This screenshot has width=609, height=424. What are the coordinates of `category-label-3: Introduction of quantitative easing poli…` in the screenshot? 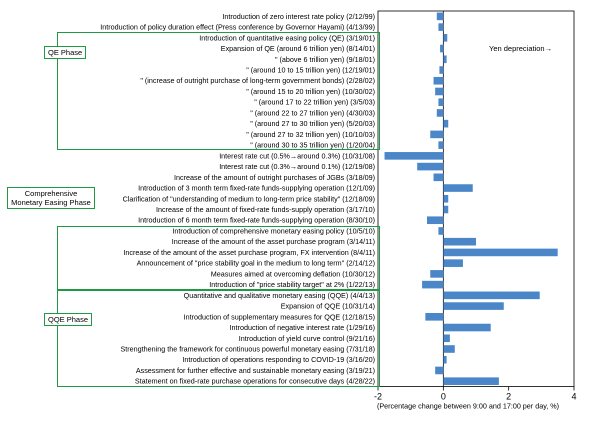 It's located at (287, 37).